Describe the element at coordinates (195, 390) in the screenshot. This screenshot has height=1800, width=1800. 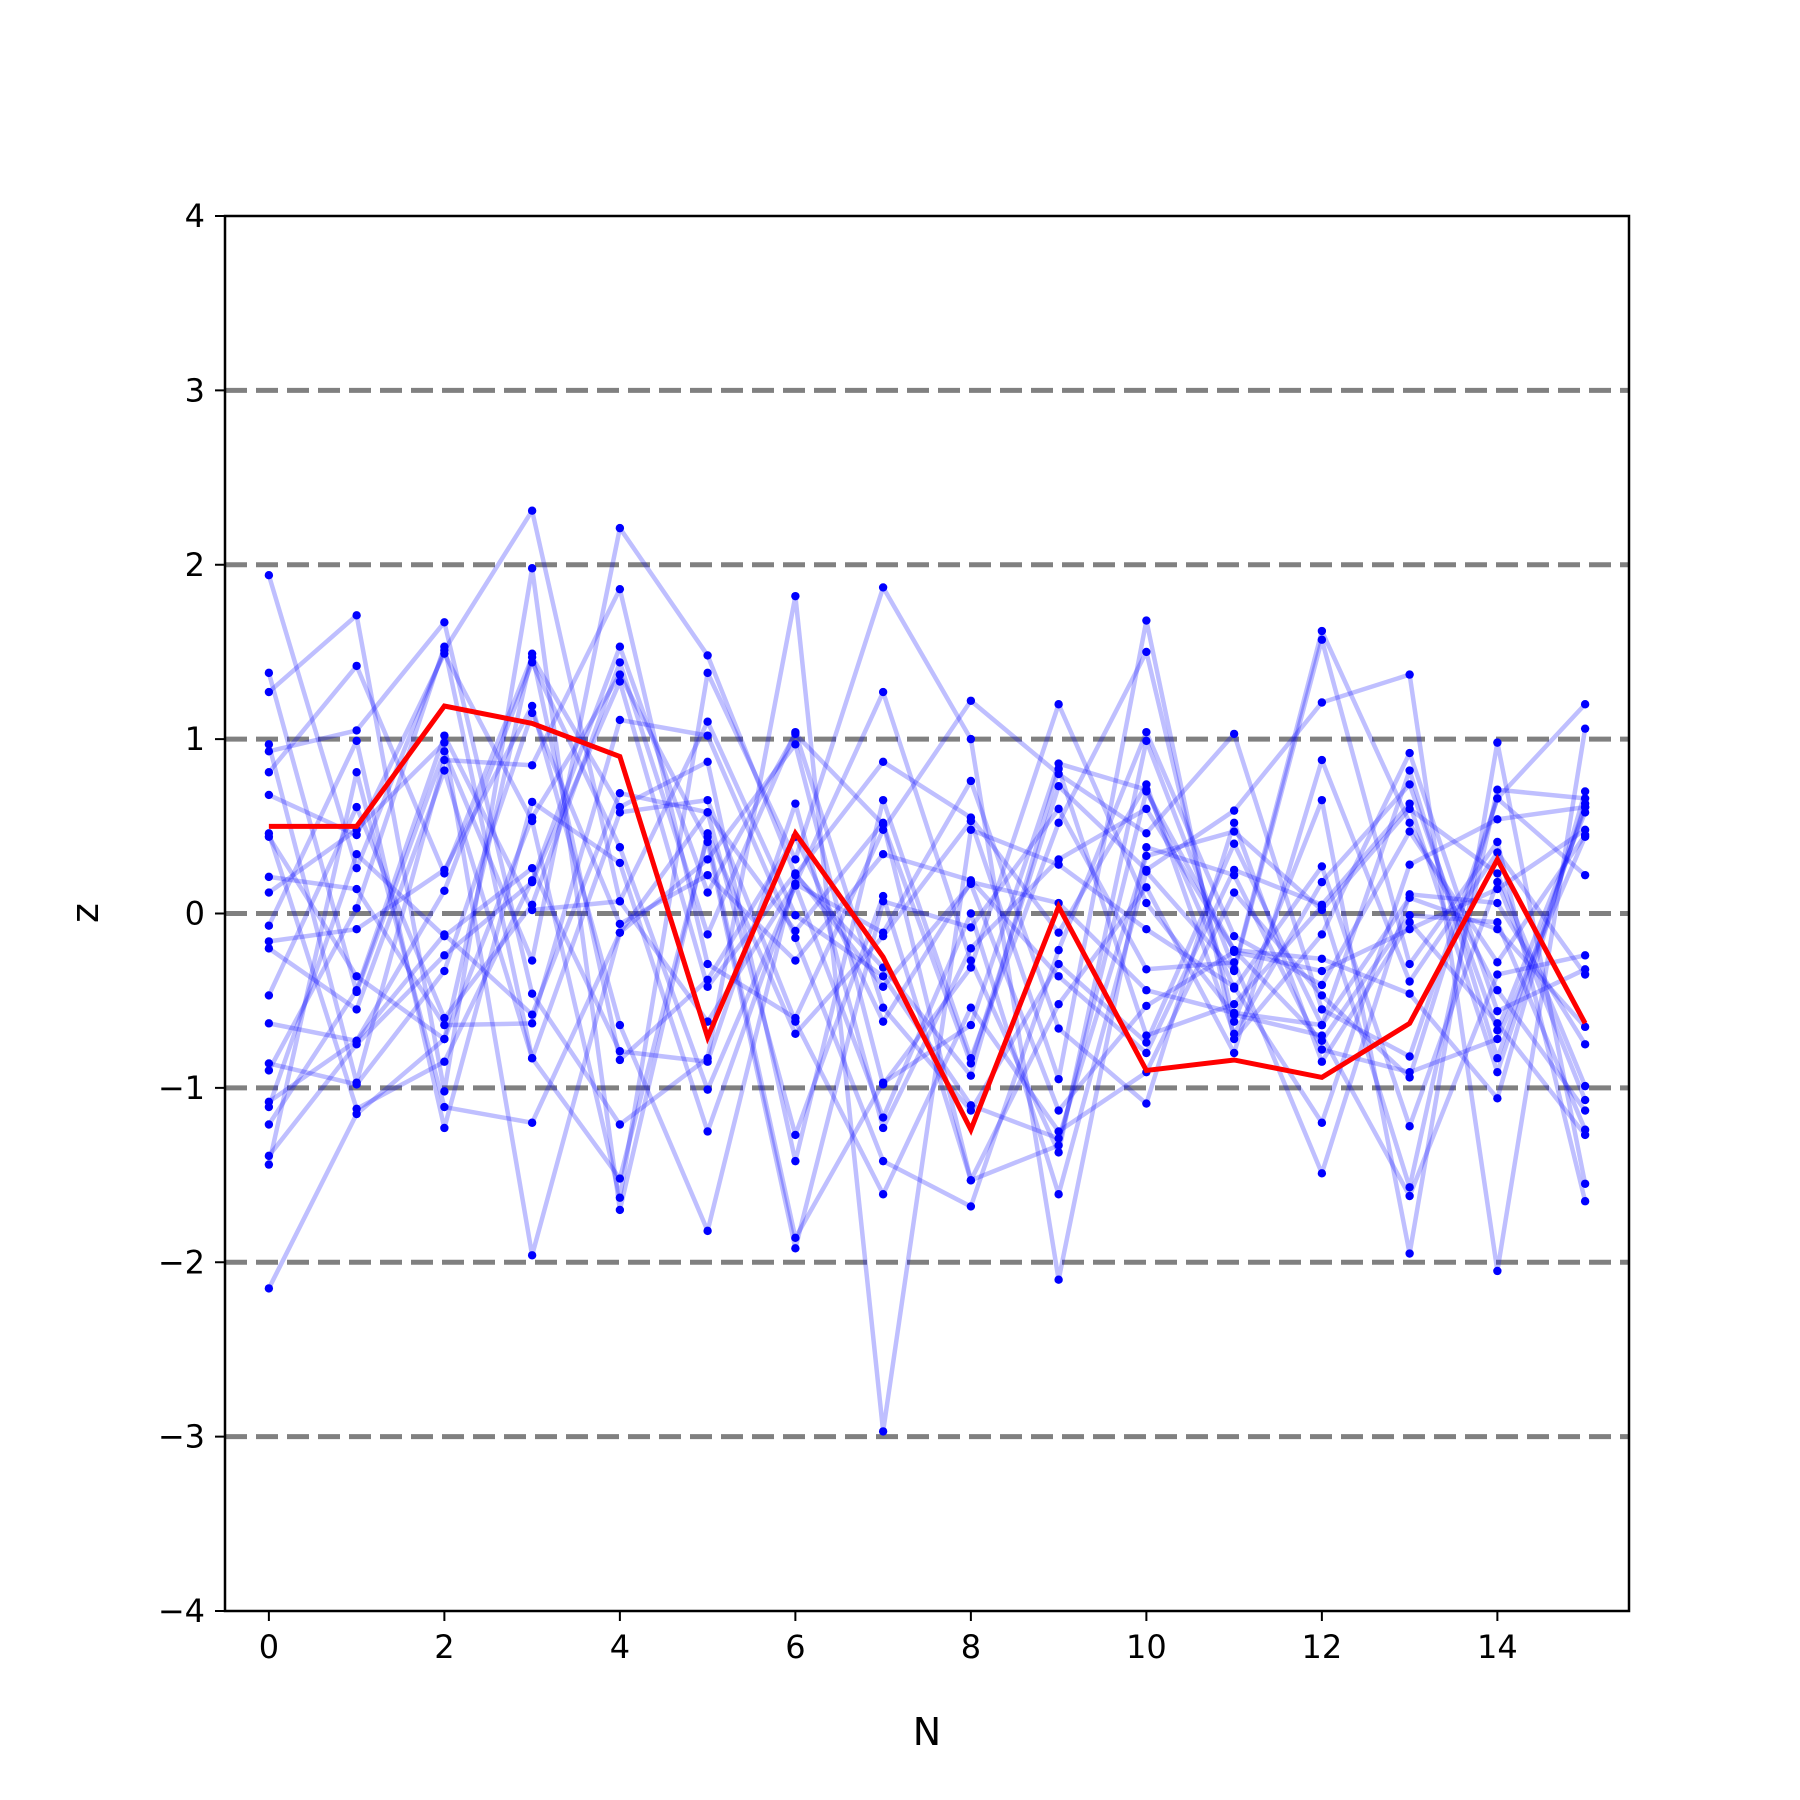
I see `y-tick-label: 3` at that location.